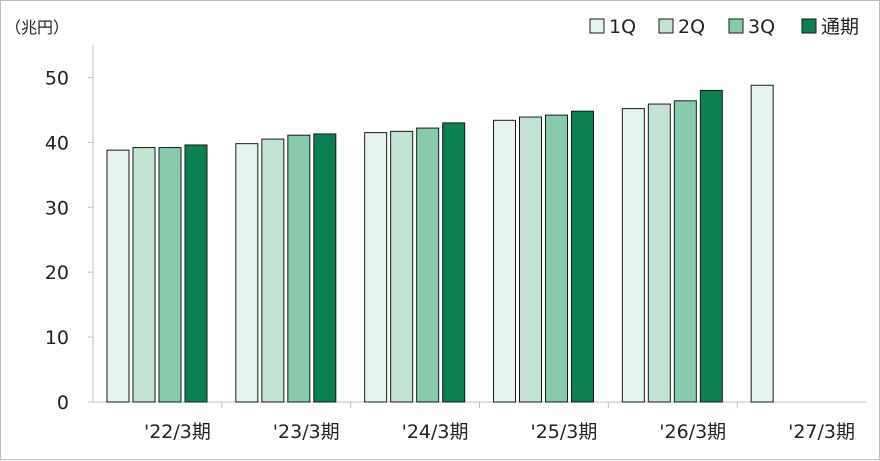 The width and height of the screenshot is (880, 461). I want to click on x-category-label: '22/3期, so click(177, 432).